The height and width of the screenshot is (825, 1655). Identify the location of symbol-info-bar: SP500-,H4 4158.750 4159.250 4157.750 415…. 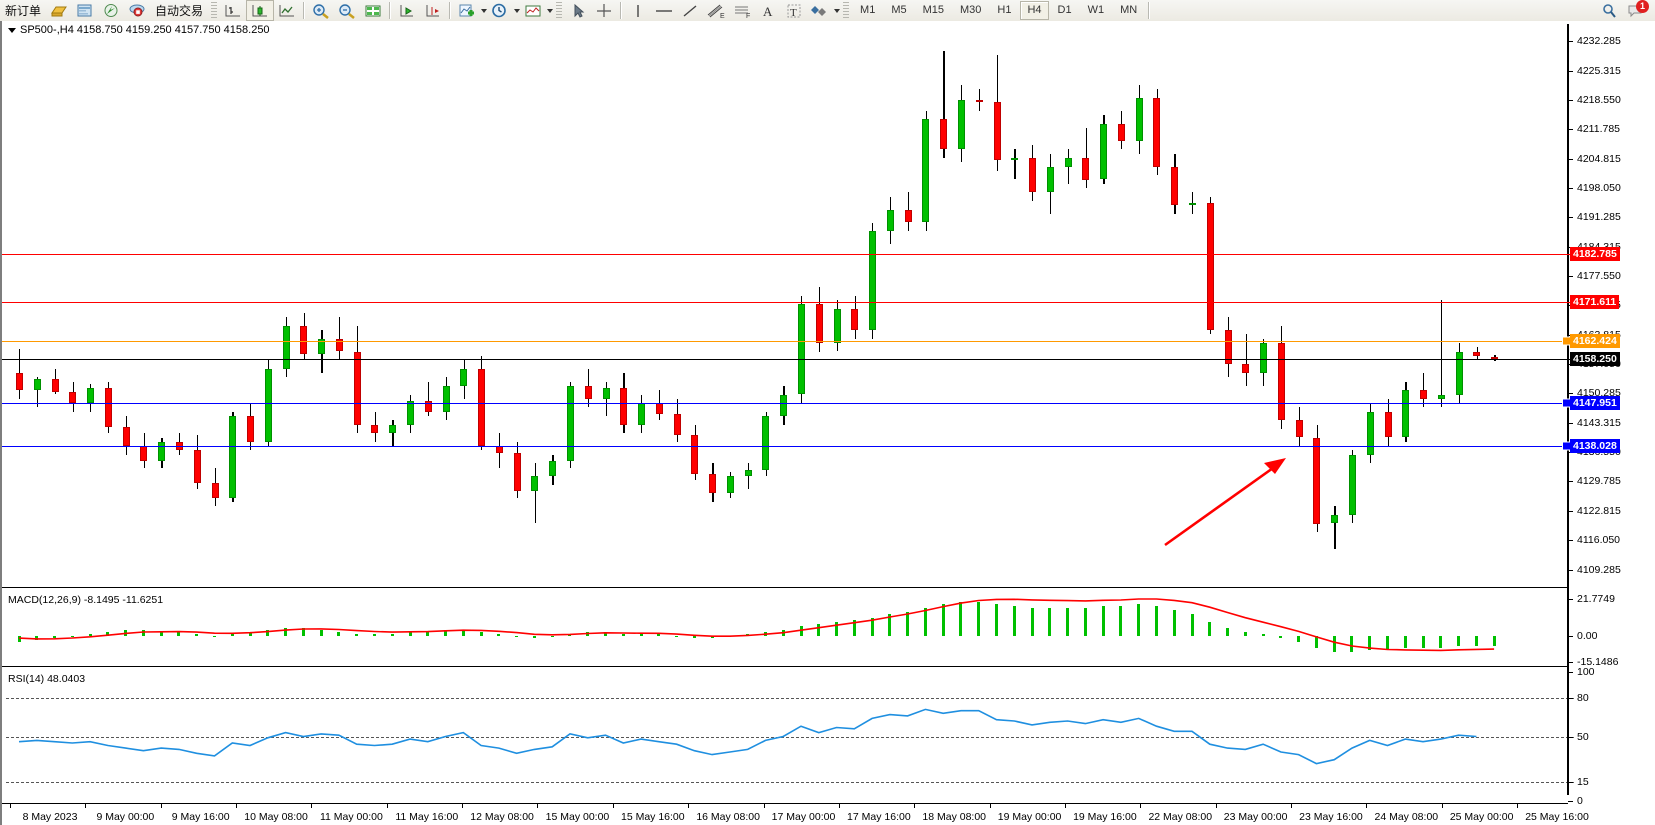
(139, 30).